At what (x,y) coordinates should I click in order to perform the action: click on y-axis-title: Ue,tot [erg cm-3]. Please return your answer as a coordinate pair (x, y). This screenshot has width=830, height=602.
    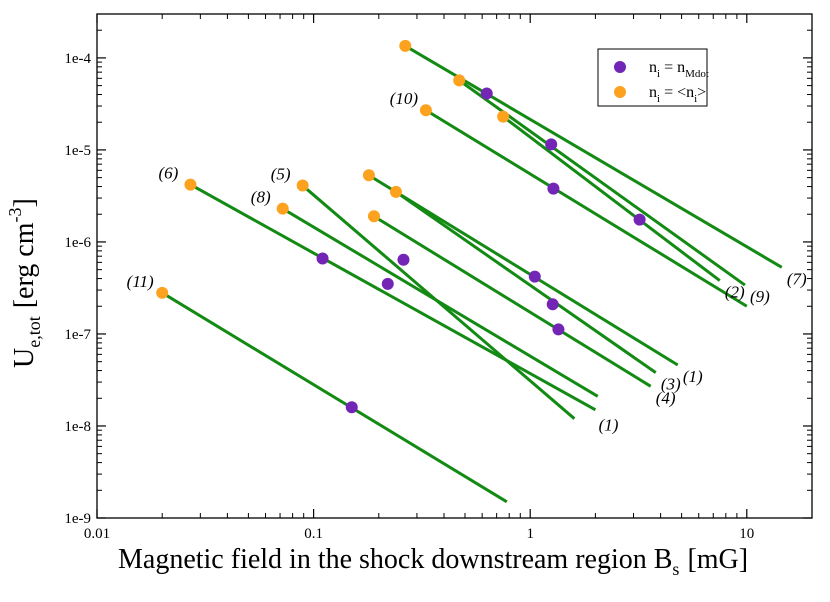
    Looking at the image, I should click on (24, 283).